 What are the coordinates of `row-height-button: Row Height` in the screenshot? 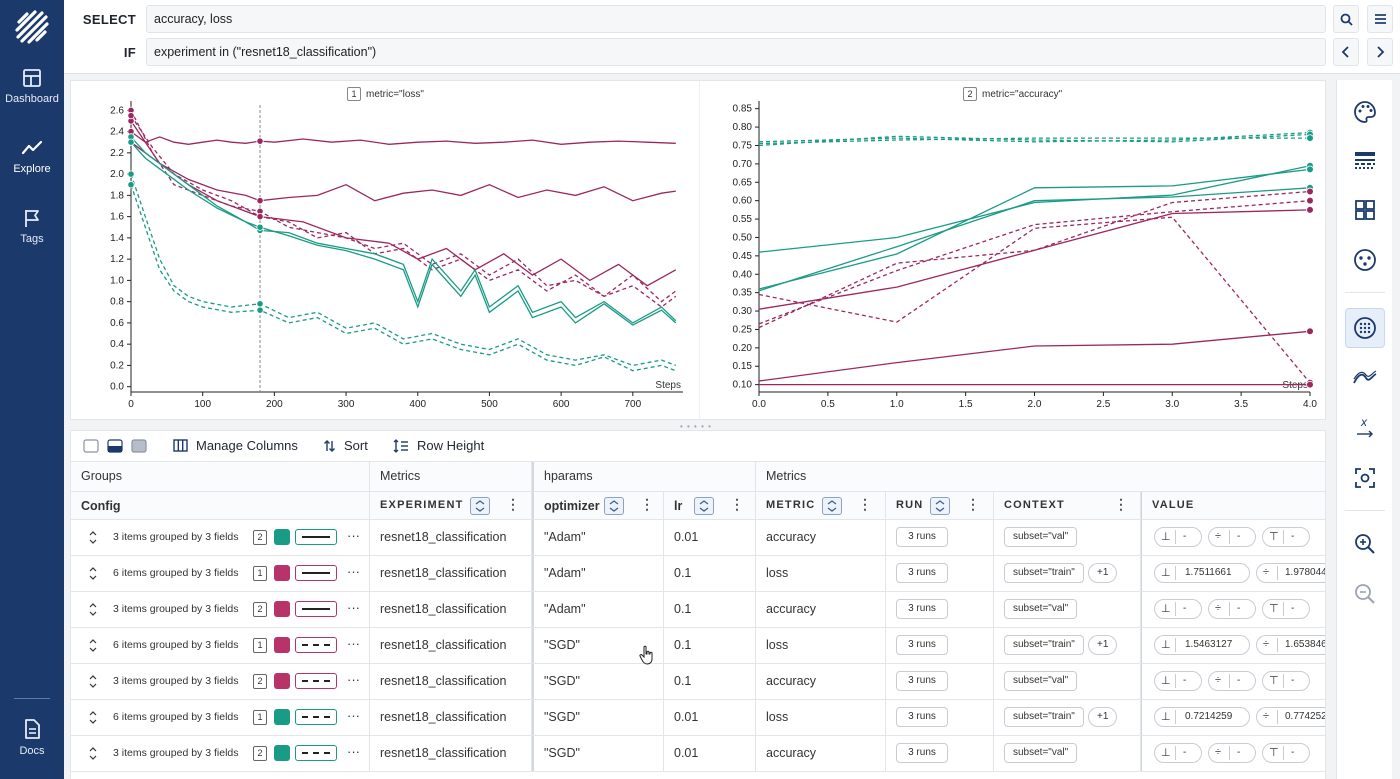 It's located at (438, 445).